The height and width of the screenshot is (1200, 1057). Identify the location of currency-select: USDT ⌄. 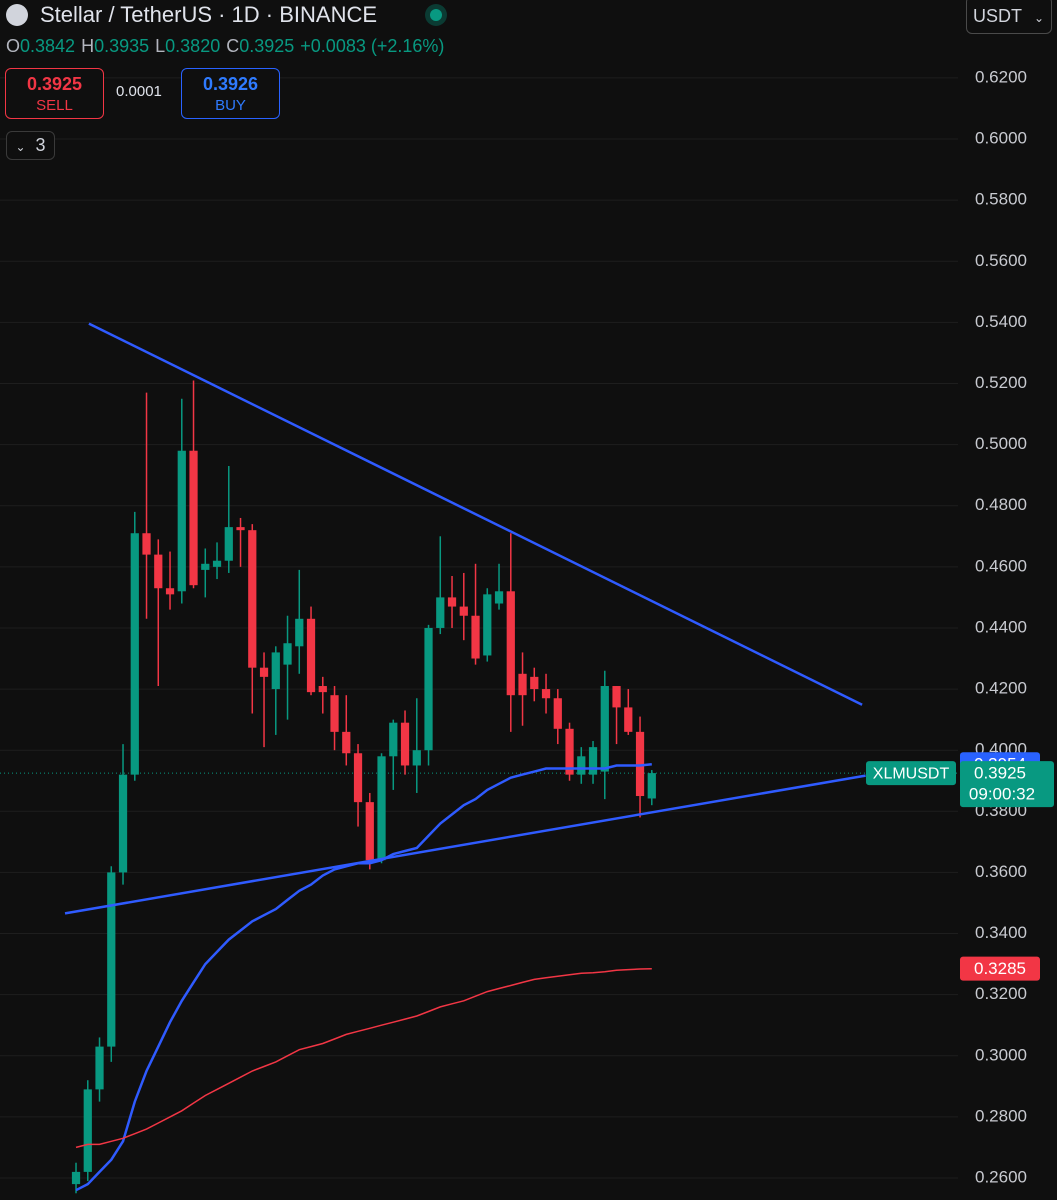
(1009, 17).